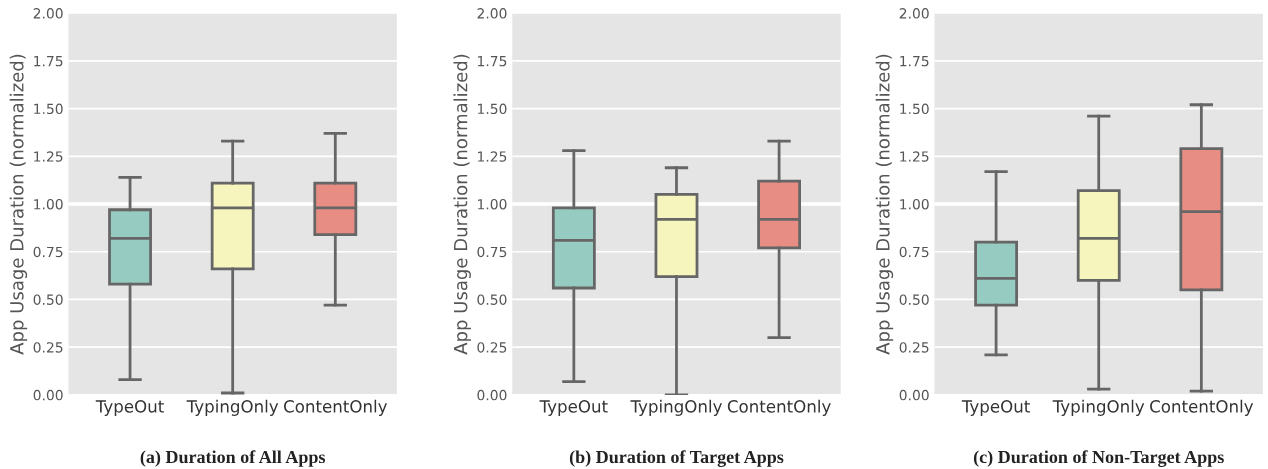  What do you see at coordinates (1098, 458) in the screenshot?
I see `text: (c) Duration of Non-Target Apps` at bounding box center [1098, 458].